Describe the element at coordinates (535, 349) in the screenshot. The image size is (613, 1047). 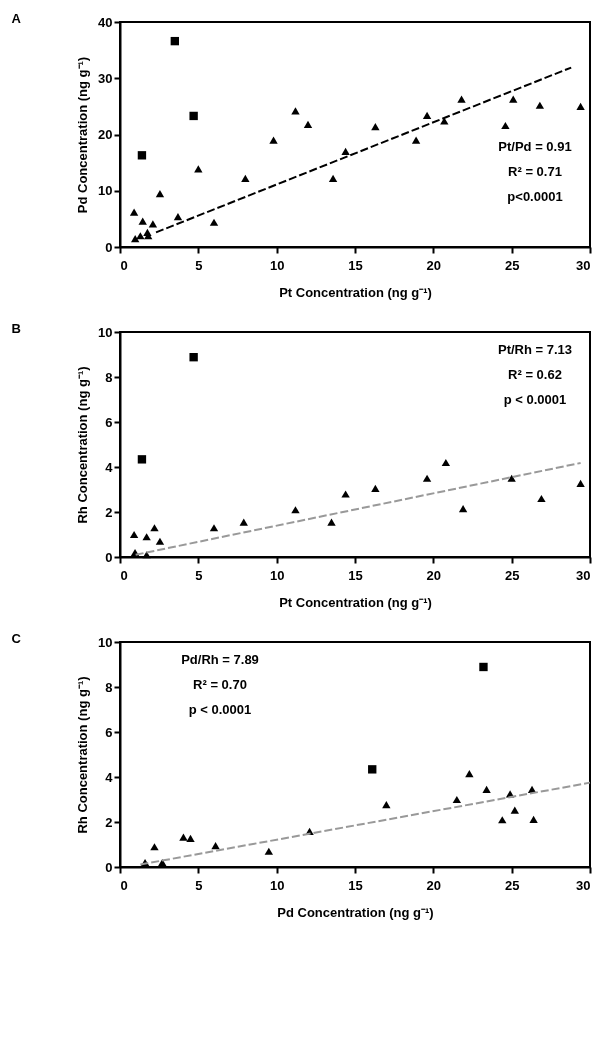
I see `annotation: Pt/Rh = 7.13` at that location.